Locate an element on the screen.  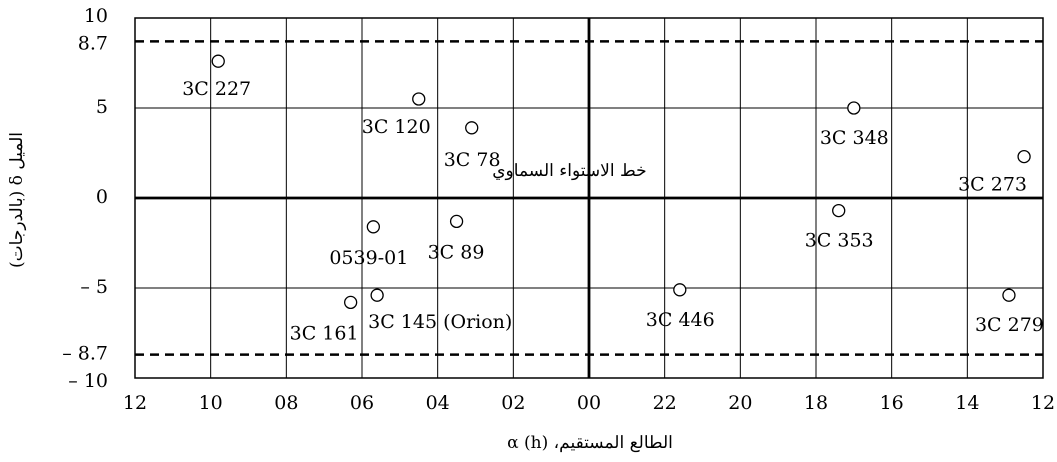
y-tick-labels: 10 8.7 5 0 – 5 – 8.7 – 10 is located at coordinates (85, 198).